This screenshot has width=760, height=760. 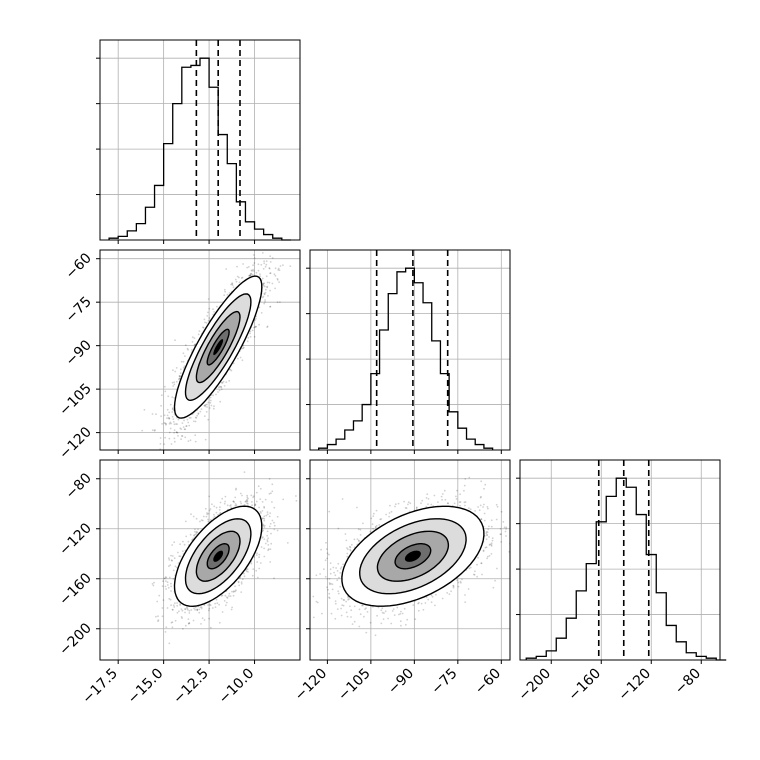 What do you see at coordinates (410, 350) in the screenshot?
I see `axes-frame` at bounding box center [410, 350].